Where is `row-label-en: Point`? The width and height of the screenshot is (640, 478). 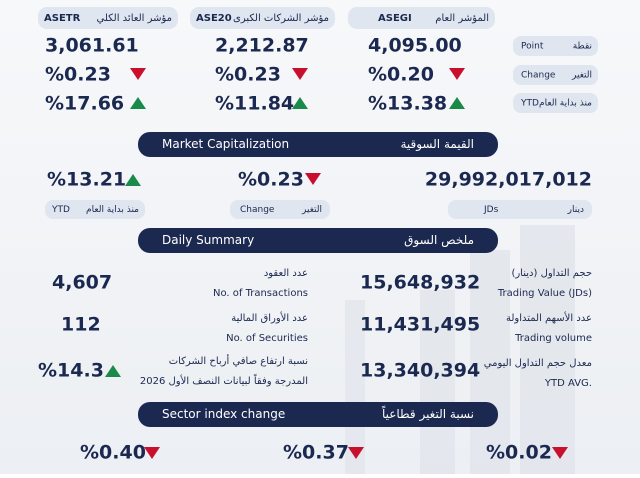
row-label-en: Point is located at coordinates (532, 47).